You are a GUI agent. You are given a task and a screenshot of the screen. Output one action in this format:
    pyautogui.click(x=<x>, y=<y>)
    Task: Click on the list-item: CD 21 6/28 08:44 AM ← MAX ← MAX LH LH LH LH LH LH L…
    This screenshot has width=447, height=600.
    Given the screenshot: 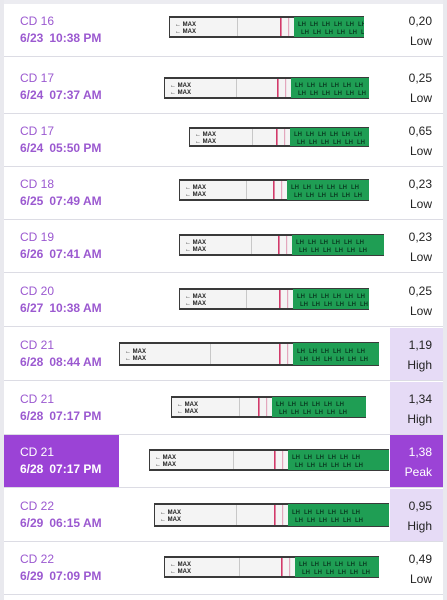 What is the action you would take?
    pyautogui.click(x=223, y=354)
    